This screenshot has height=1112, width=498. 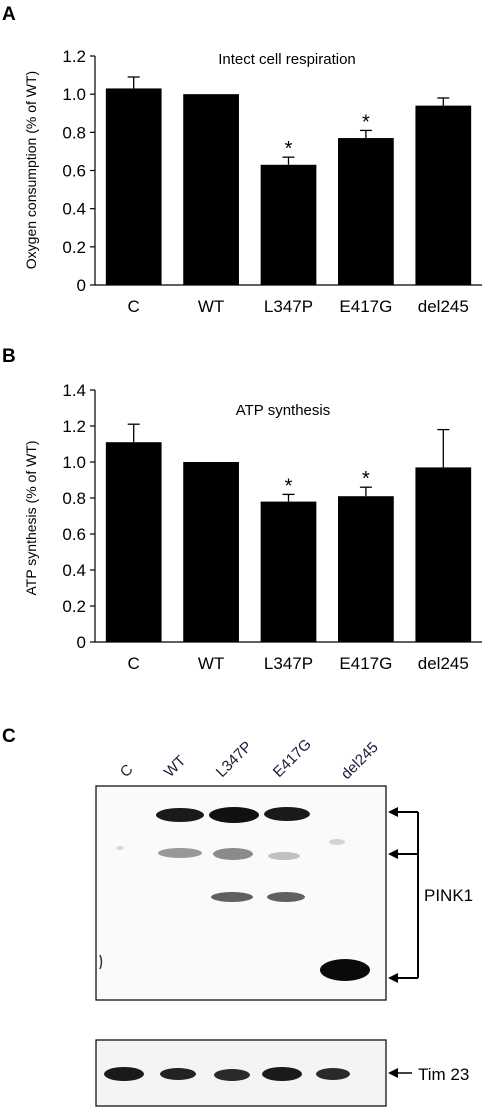 I want to click on chart-a-ylabel: Oxygen consumption (% of WT), so click(x=31, y=170).